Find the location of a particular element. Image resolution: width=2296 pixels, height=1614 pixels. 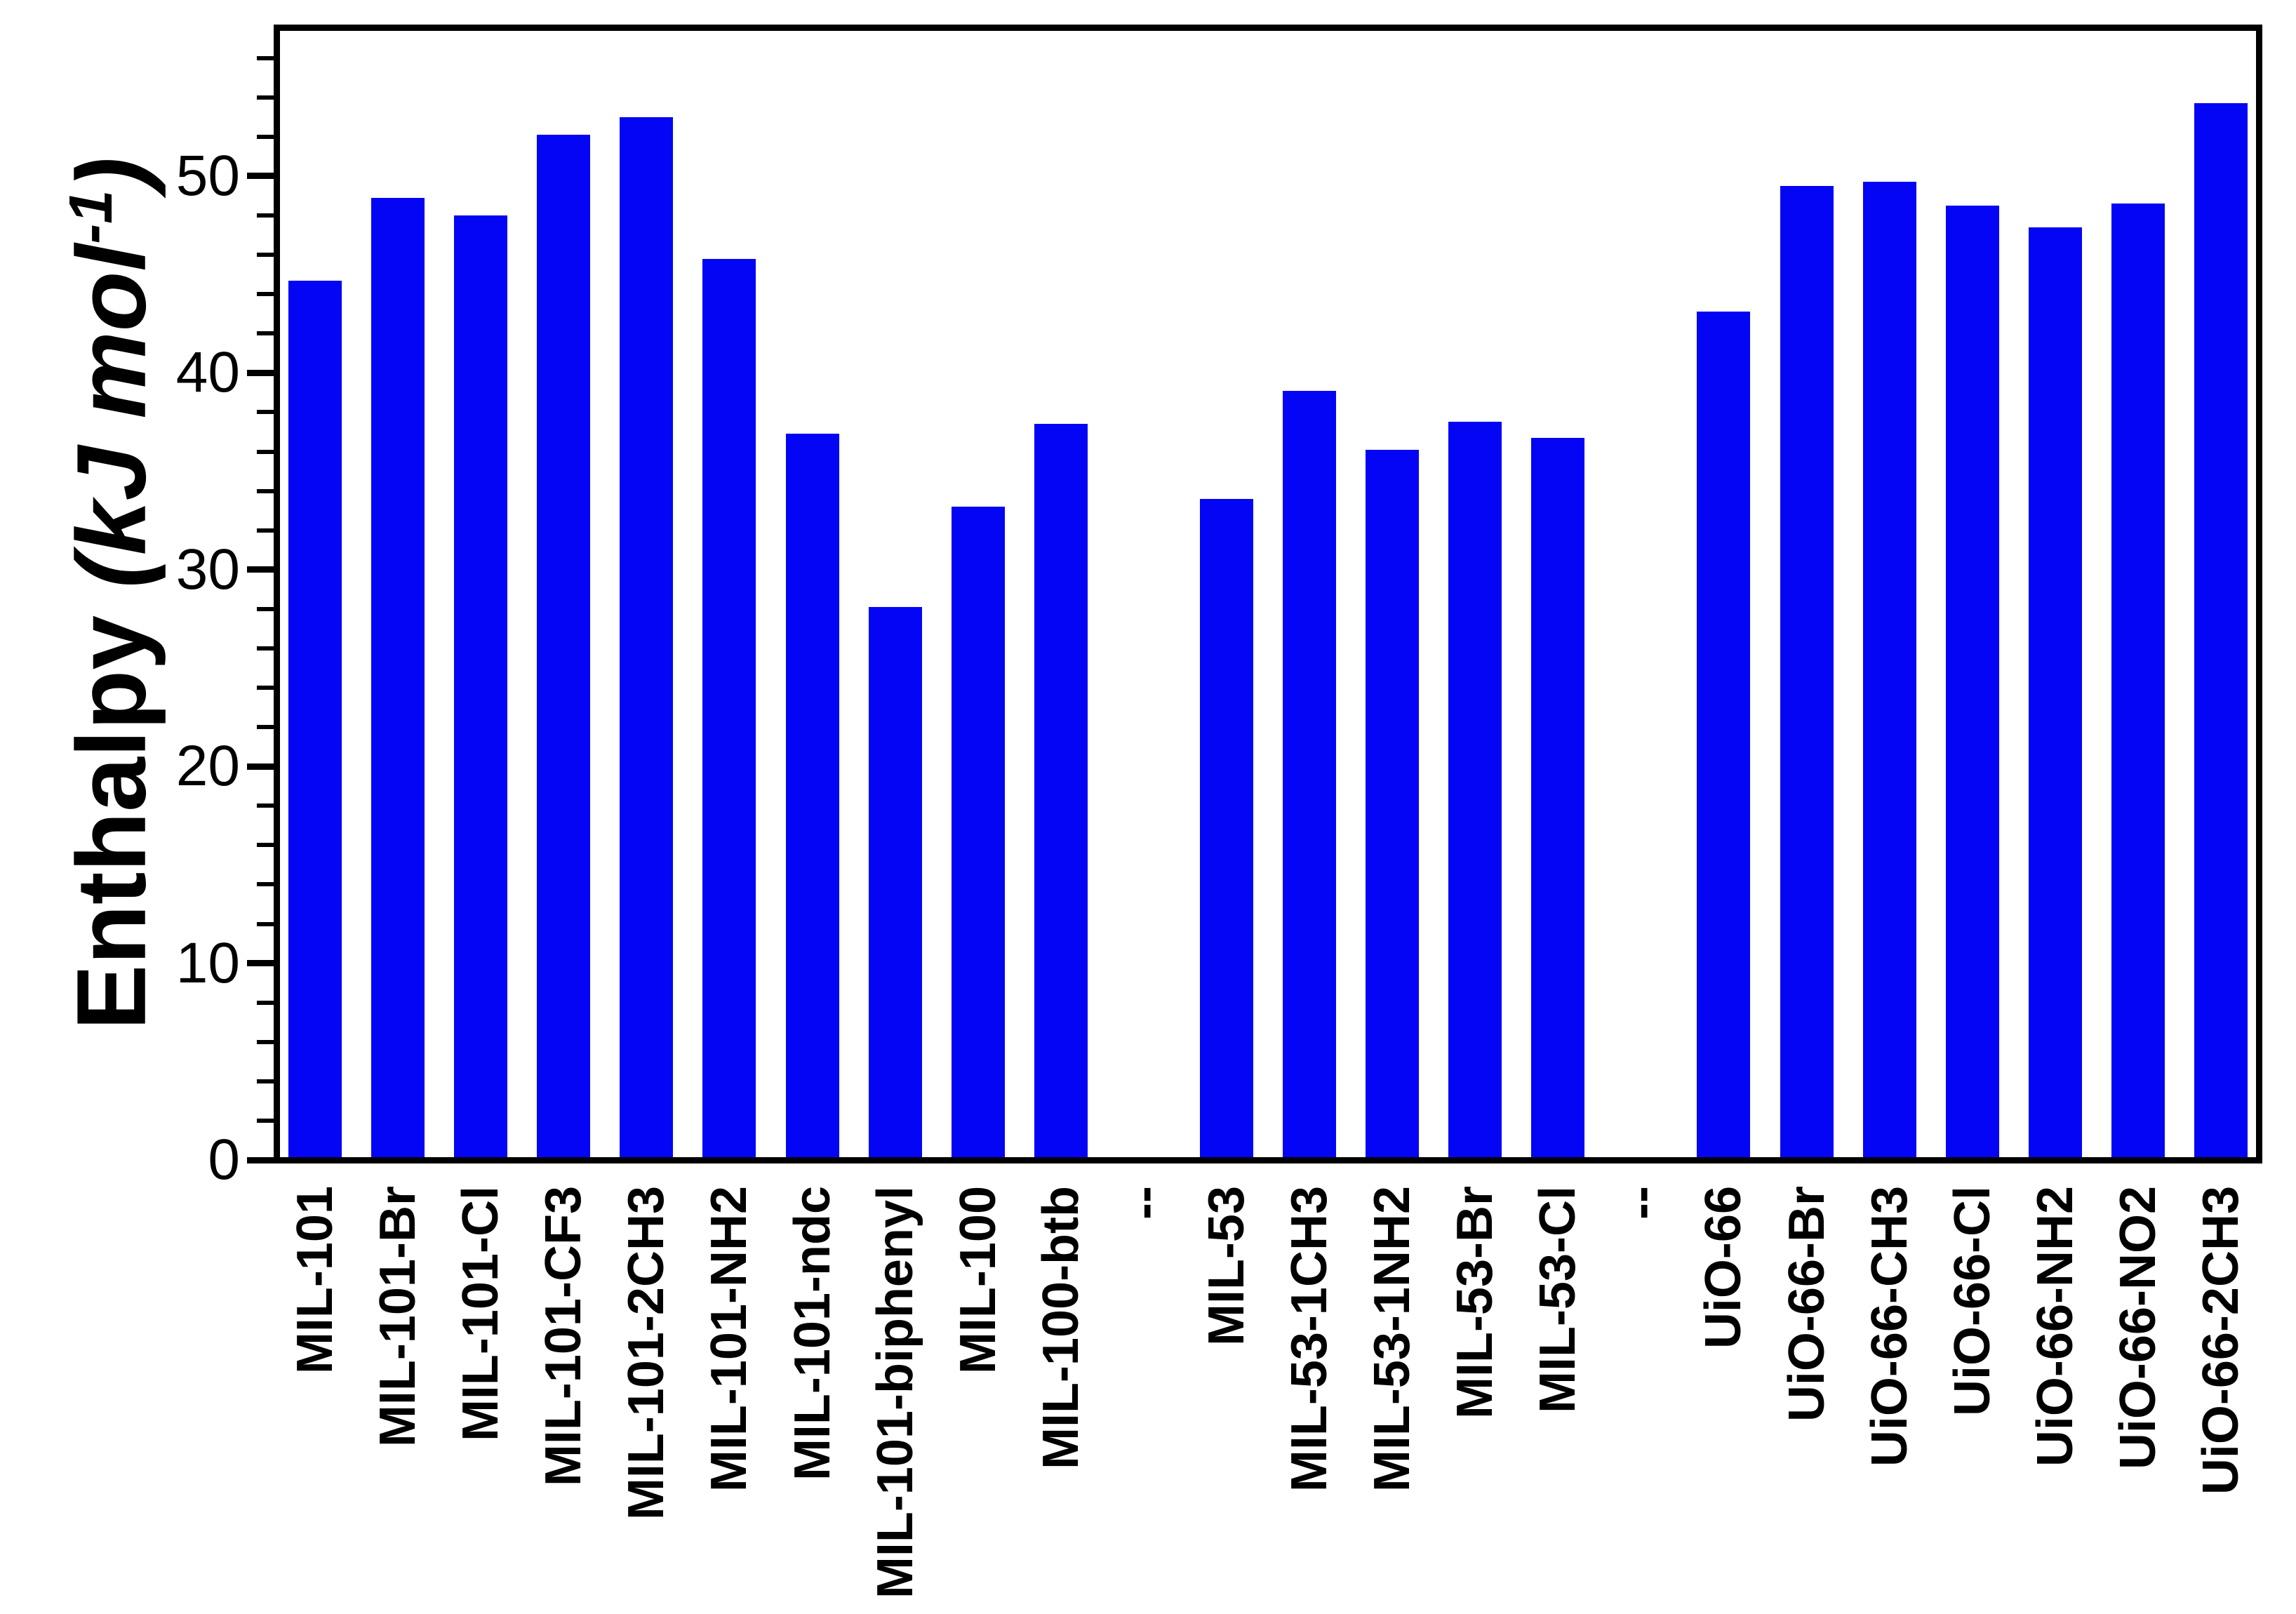

y-tick-label: 50 is located at coordinates (207, 175).